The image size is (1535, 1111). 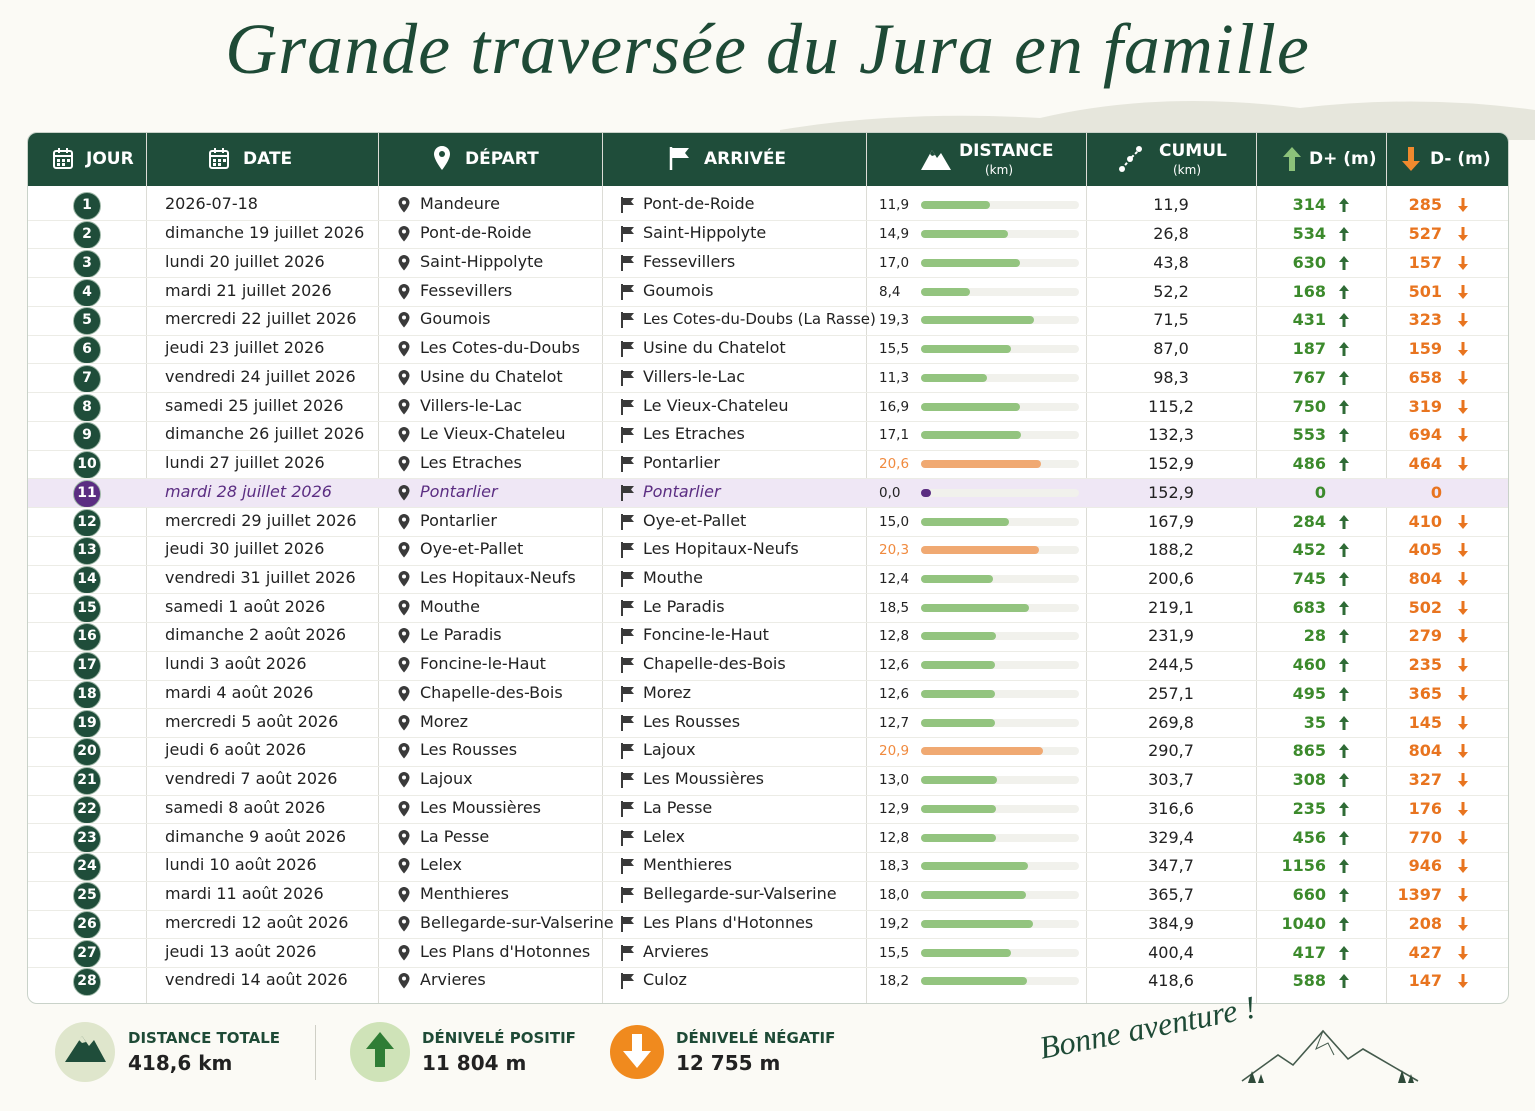 What do you see at coordinates (87, 464) in the screenshot?
I see `day-number: 10` at bounding box center [87, 464].